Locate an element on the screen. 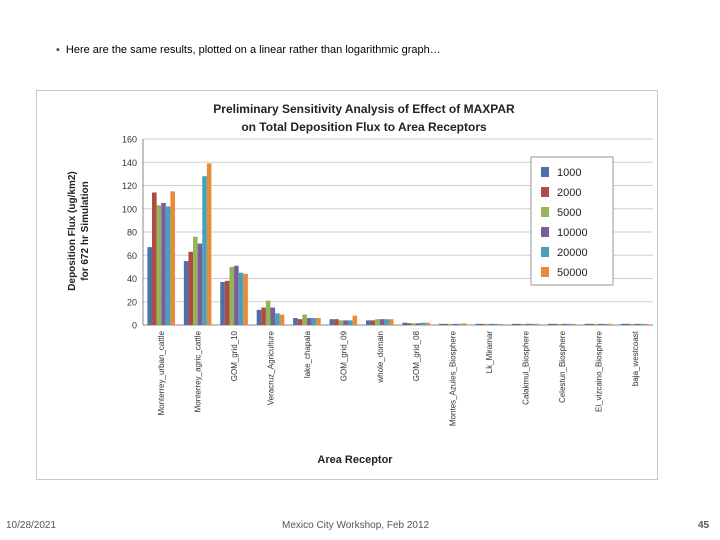 This screenshot has width=720, height=540. page-number: 45 is located at coordinates (704, 525).